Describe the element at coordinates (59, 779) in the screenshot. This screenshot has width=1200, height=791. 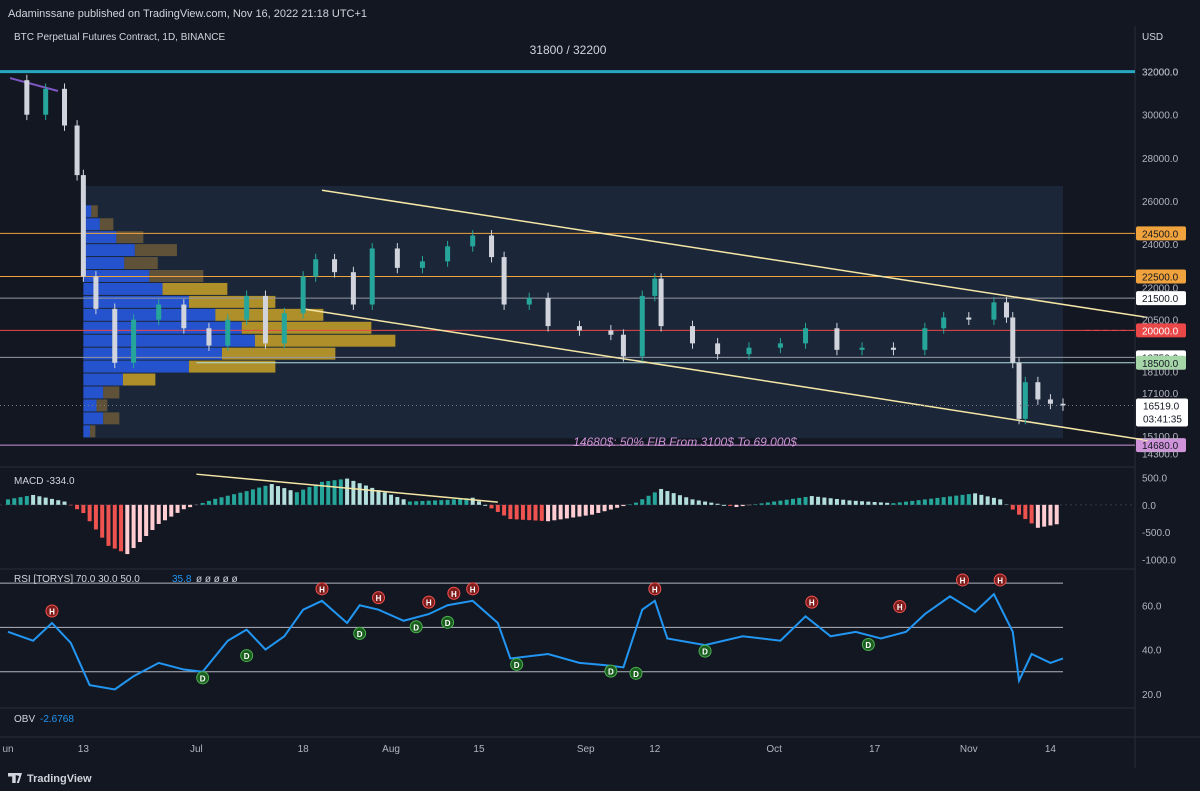
I see `tradingview-brand: TradingView` at that location.